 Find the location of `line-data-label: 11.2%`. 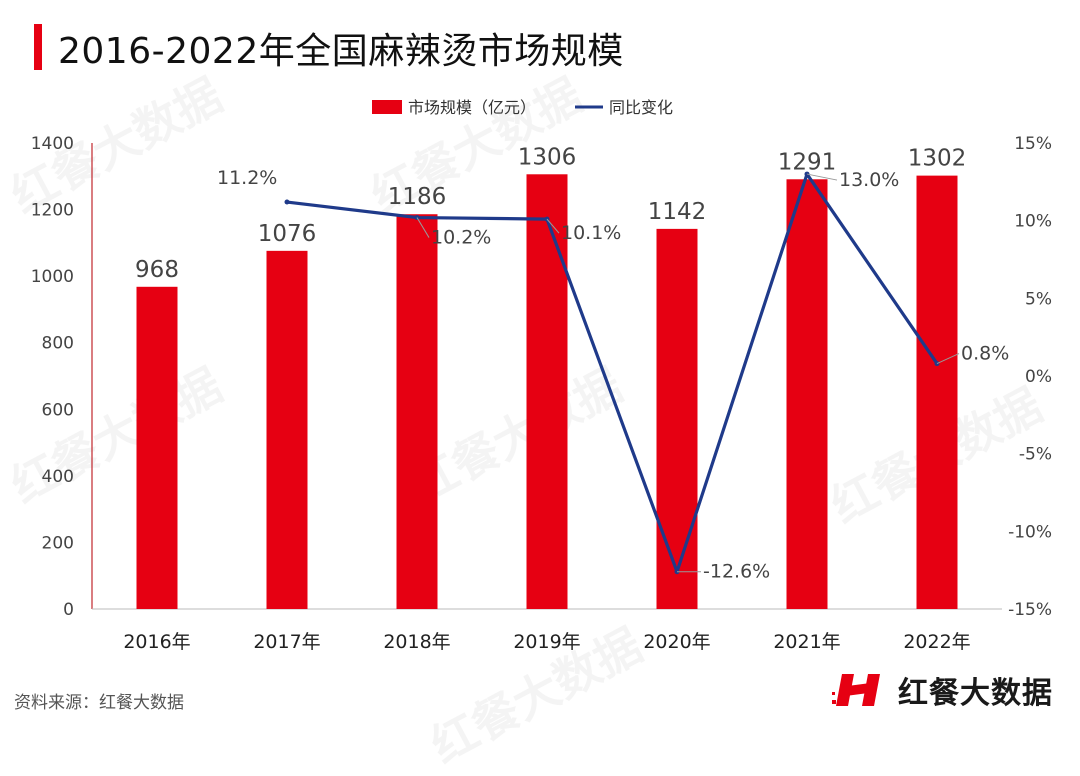

line-data-label: 11.2% is located at coordinates (247, 178).